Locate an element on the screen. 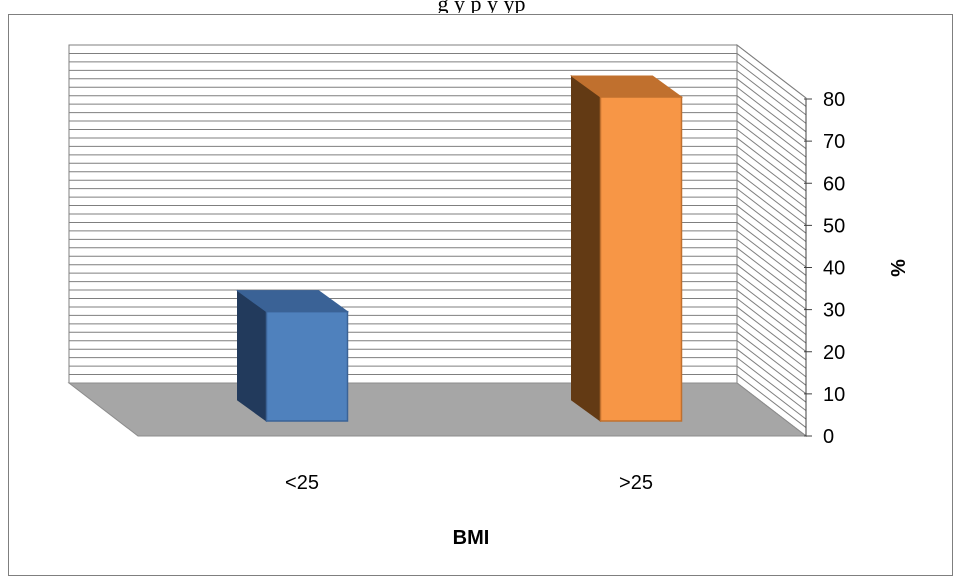  x-axis: <25 >25 is located at coordinates (469, 483).